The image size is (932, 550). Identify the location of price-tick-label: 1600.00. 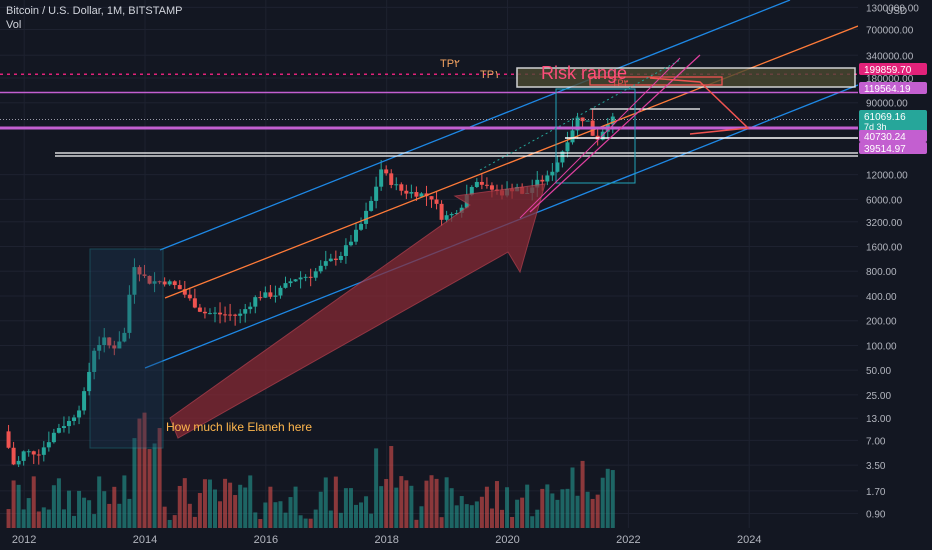
(884, 247).